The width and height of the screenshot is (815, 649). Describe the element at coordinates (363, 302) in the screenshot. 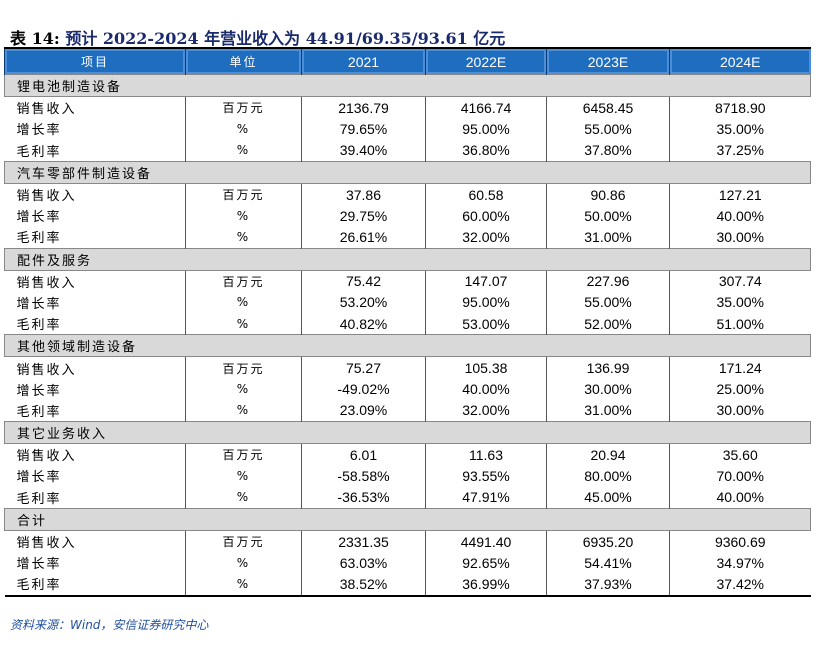

I see `value-cell: 53.20%` at that location.